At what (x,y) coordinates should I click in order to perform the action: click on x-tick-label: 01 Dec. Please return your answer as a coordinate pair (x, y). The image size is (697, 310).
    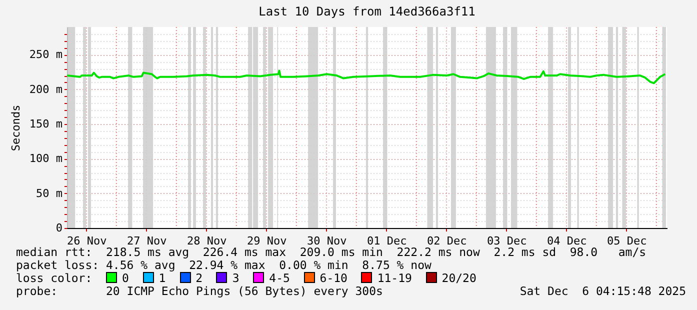
    Looking at the image, I should click on (387, 241).